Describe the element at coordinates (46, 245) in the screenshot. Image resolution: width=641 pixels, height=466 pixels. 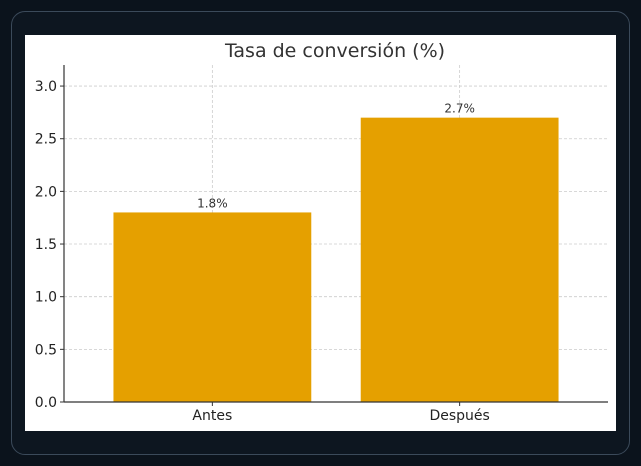
I see `y-tick-label: 1.5` at that location.